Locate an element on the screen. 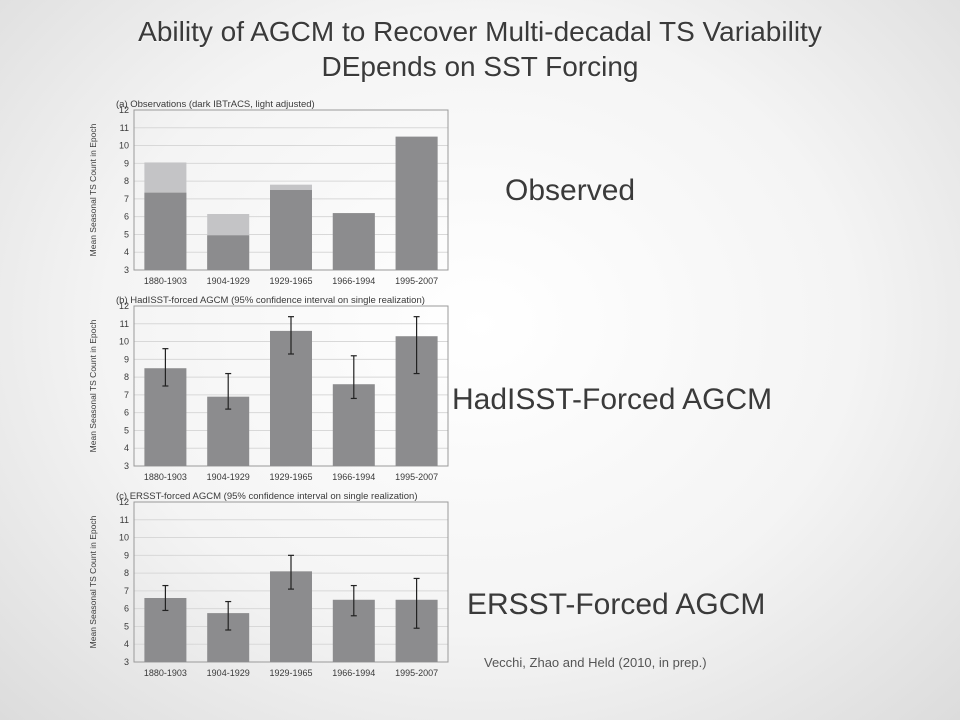  label-hadisst-forced: HadISST-Forced AGCM is located at coordinates (612, 399).